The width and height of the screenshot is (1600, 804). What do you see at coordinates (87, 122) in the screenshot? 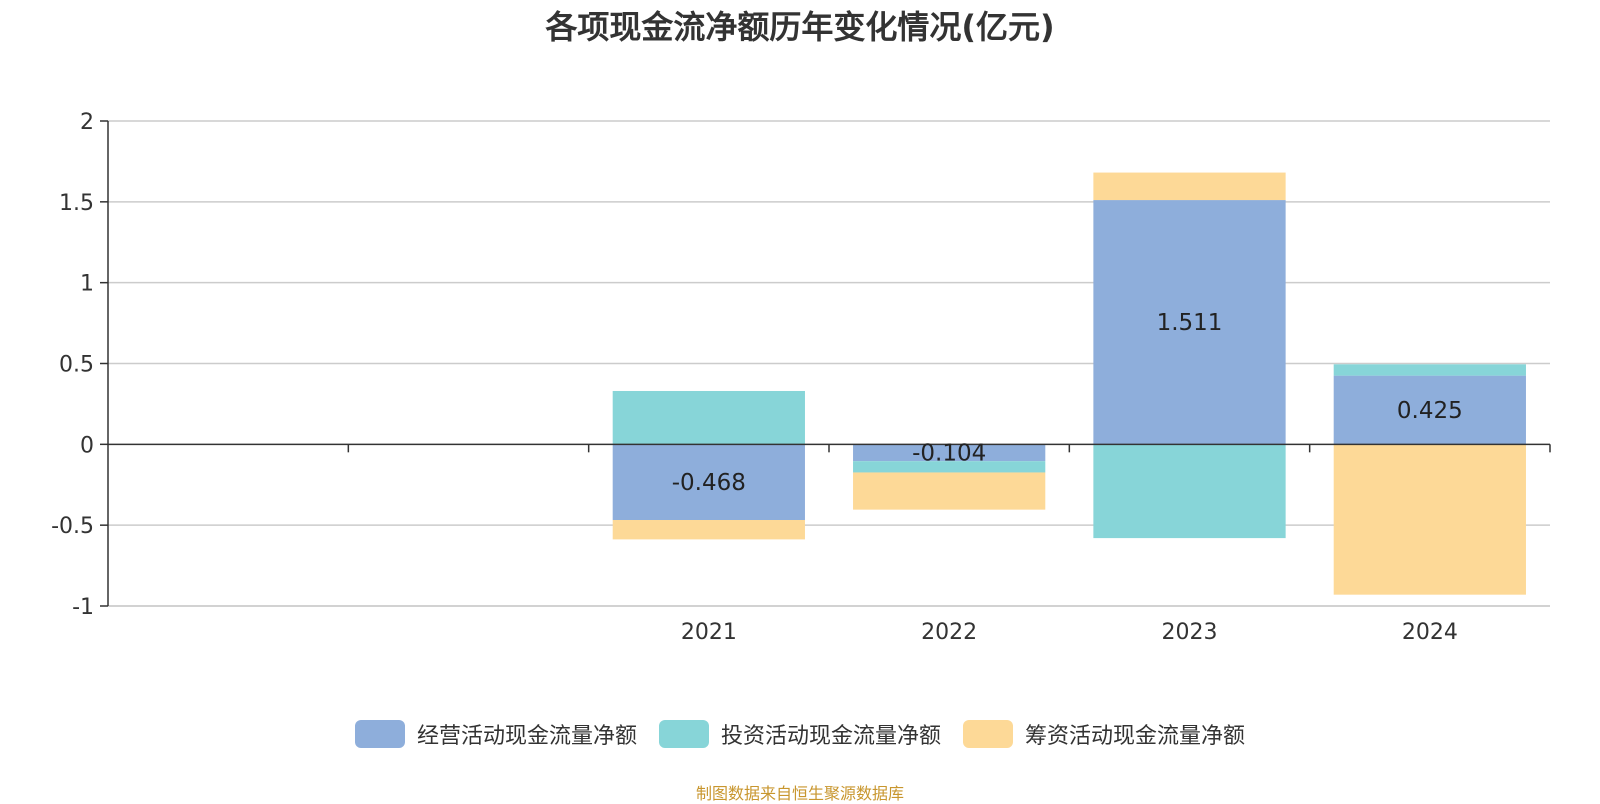
I see `y-tick-label: 2` at bounding box center [87, 122].